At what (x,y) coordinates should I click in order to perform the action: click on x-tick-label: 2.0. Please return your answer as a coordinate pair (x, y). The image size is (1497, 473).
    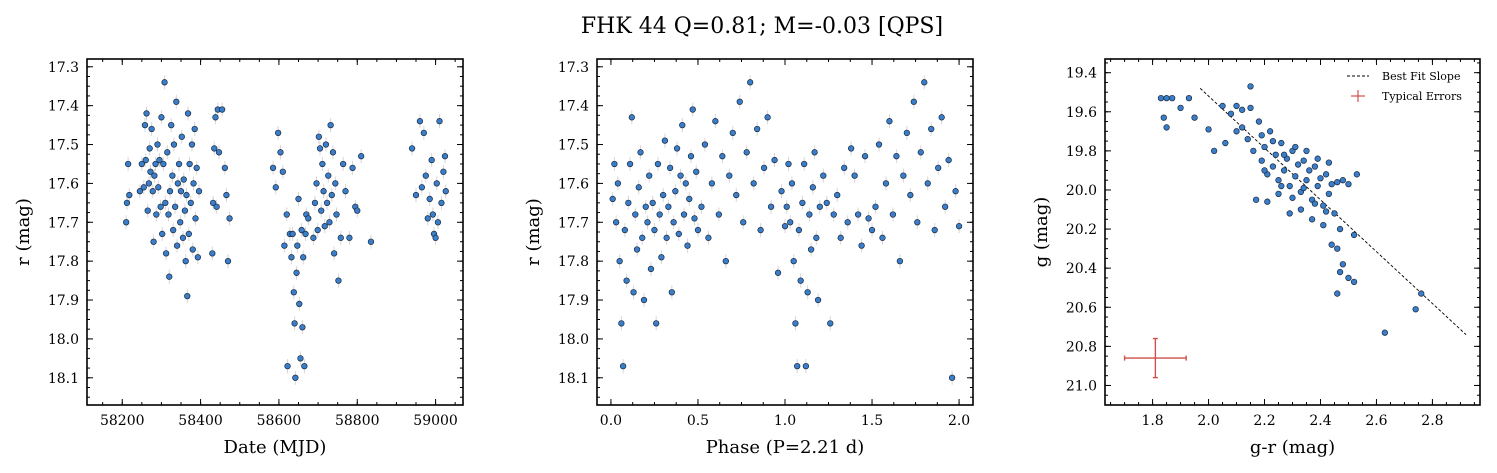
    Looking at the image, I should click on (1208, 421).